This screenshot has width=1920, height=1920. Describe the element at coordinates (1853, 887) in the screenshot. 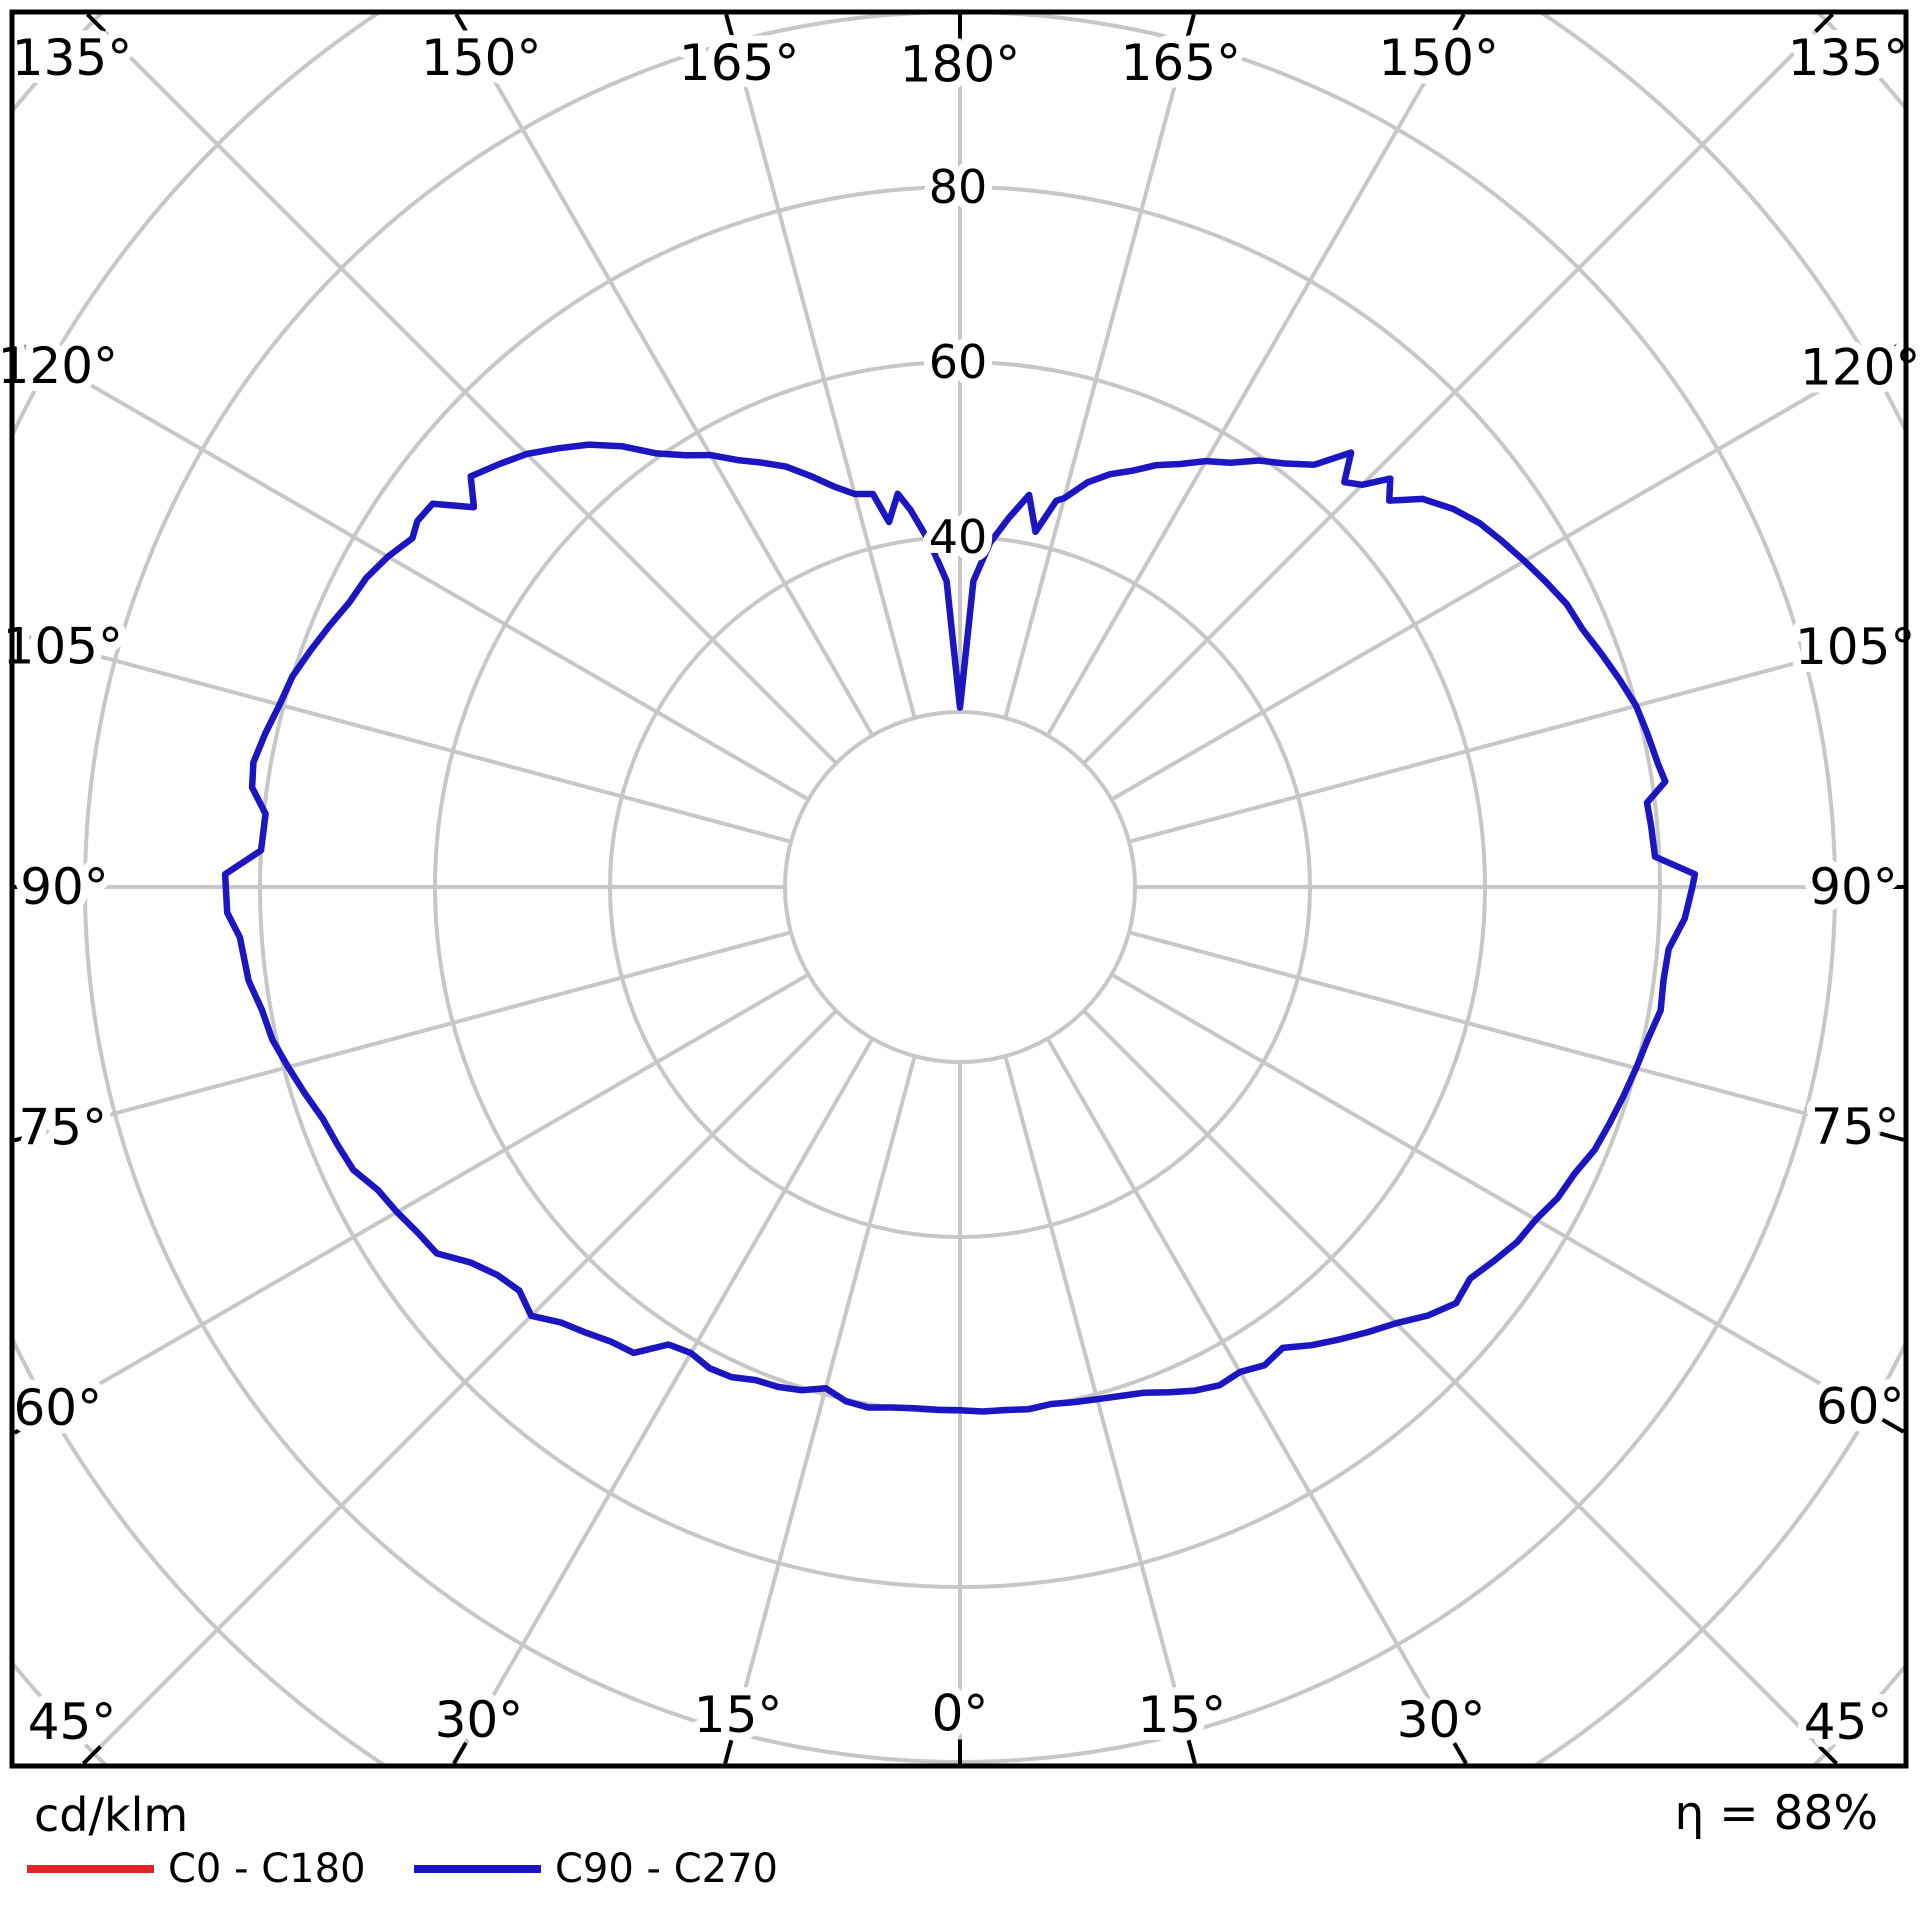

I see `angle-label-90: 90°` at that location.